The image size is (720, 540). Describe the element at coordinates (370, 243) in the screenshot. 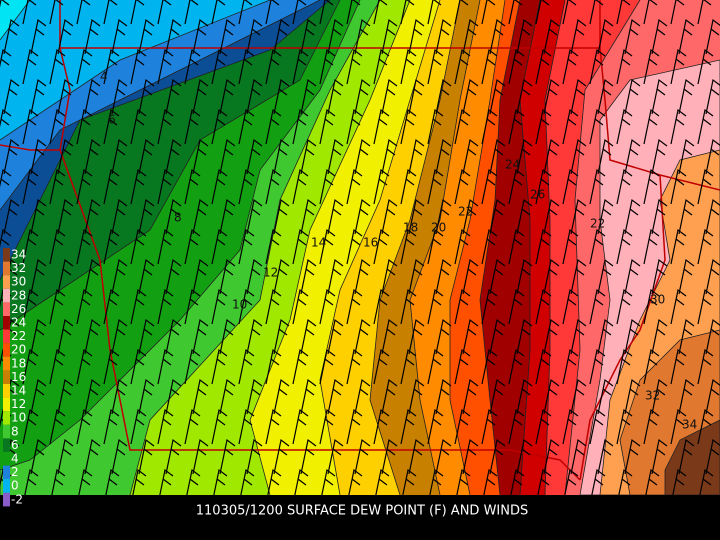

I see `contour-label: 16` at that location.